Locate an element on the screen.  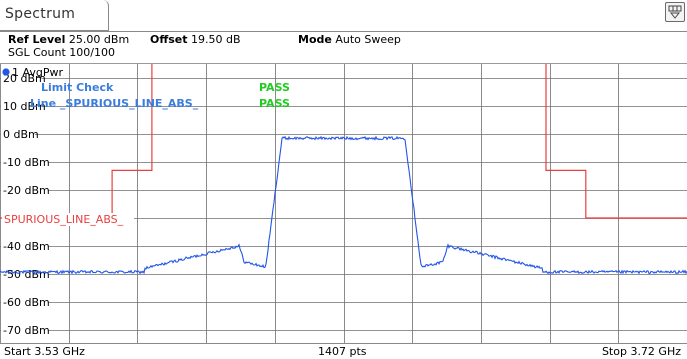
y-axis-label: -20 dBm is located at coordinates (26, 190).